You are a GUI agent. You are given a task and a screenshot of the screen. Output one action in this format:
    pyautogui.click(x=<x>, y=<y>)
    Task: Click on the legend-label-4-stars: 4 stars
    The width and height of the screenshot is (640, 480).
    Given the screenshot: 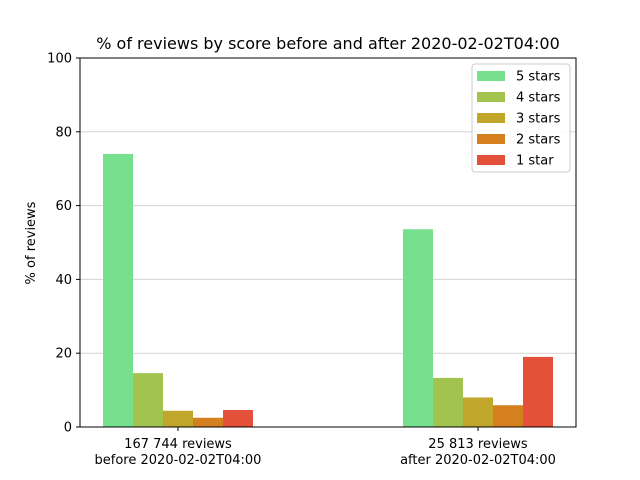 What is the action you would take?
    pyautogui.click(x=538, y=98)
    